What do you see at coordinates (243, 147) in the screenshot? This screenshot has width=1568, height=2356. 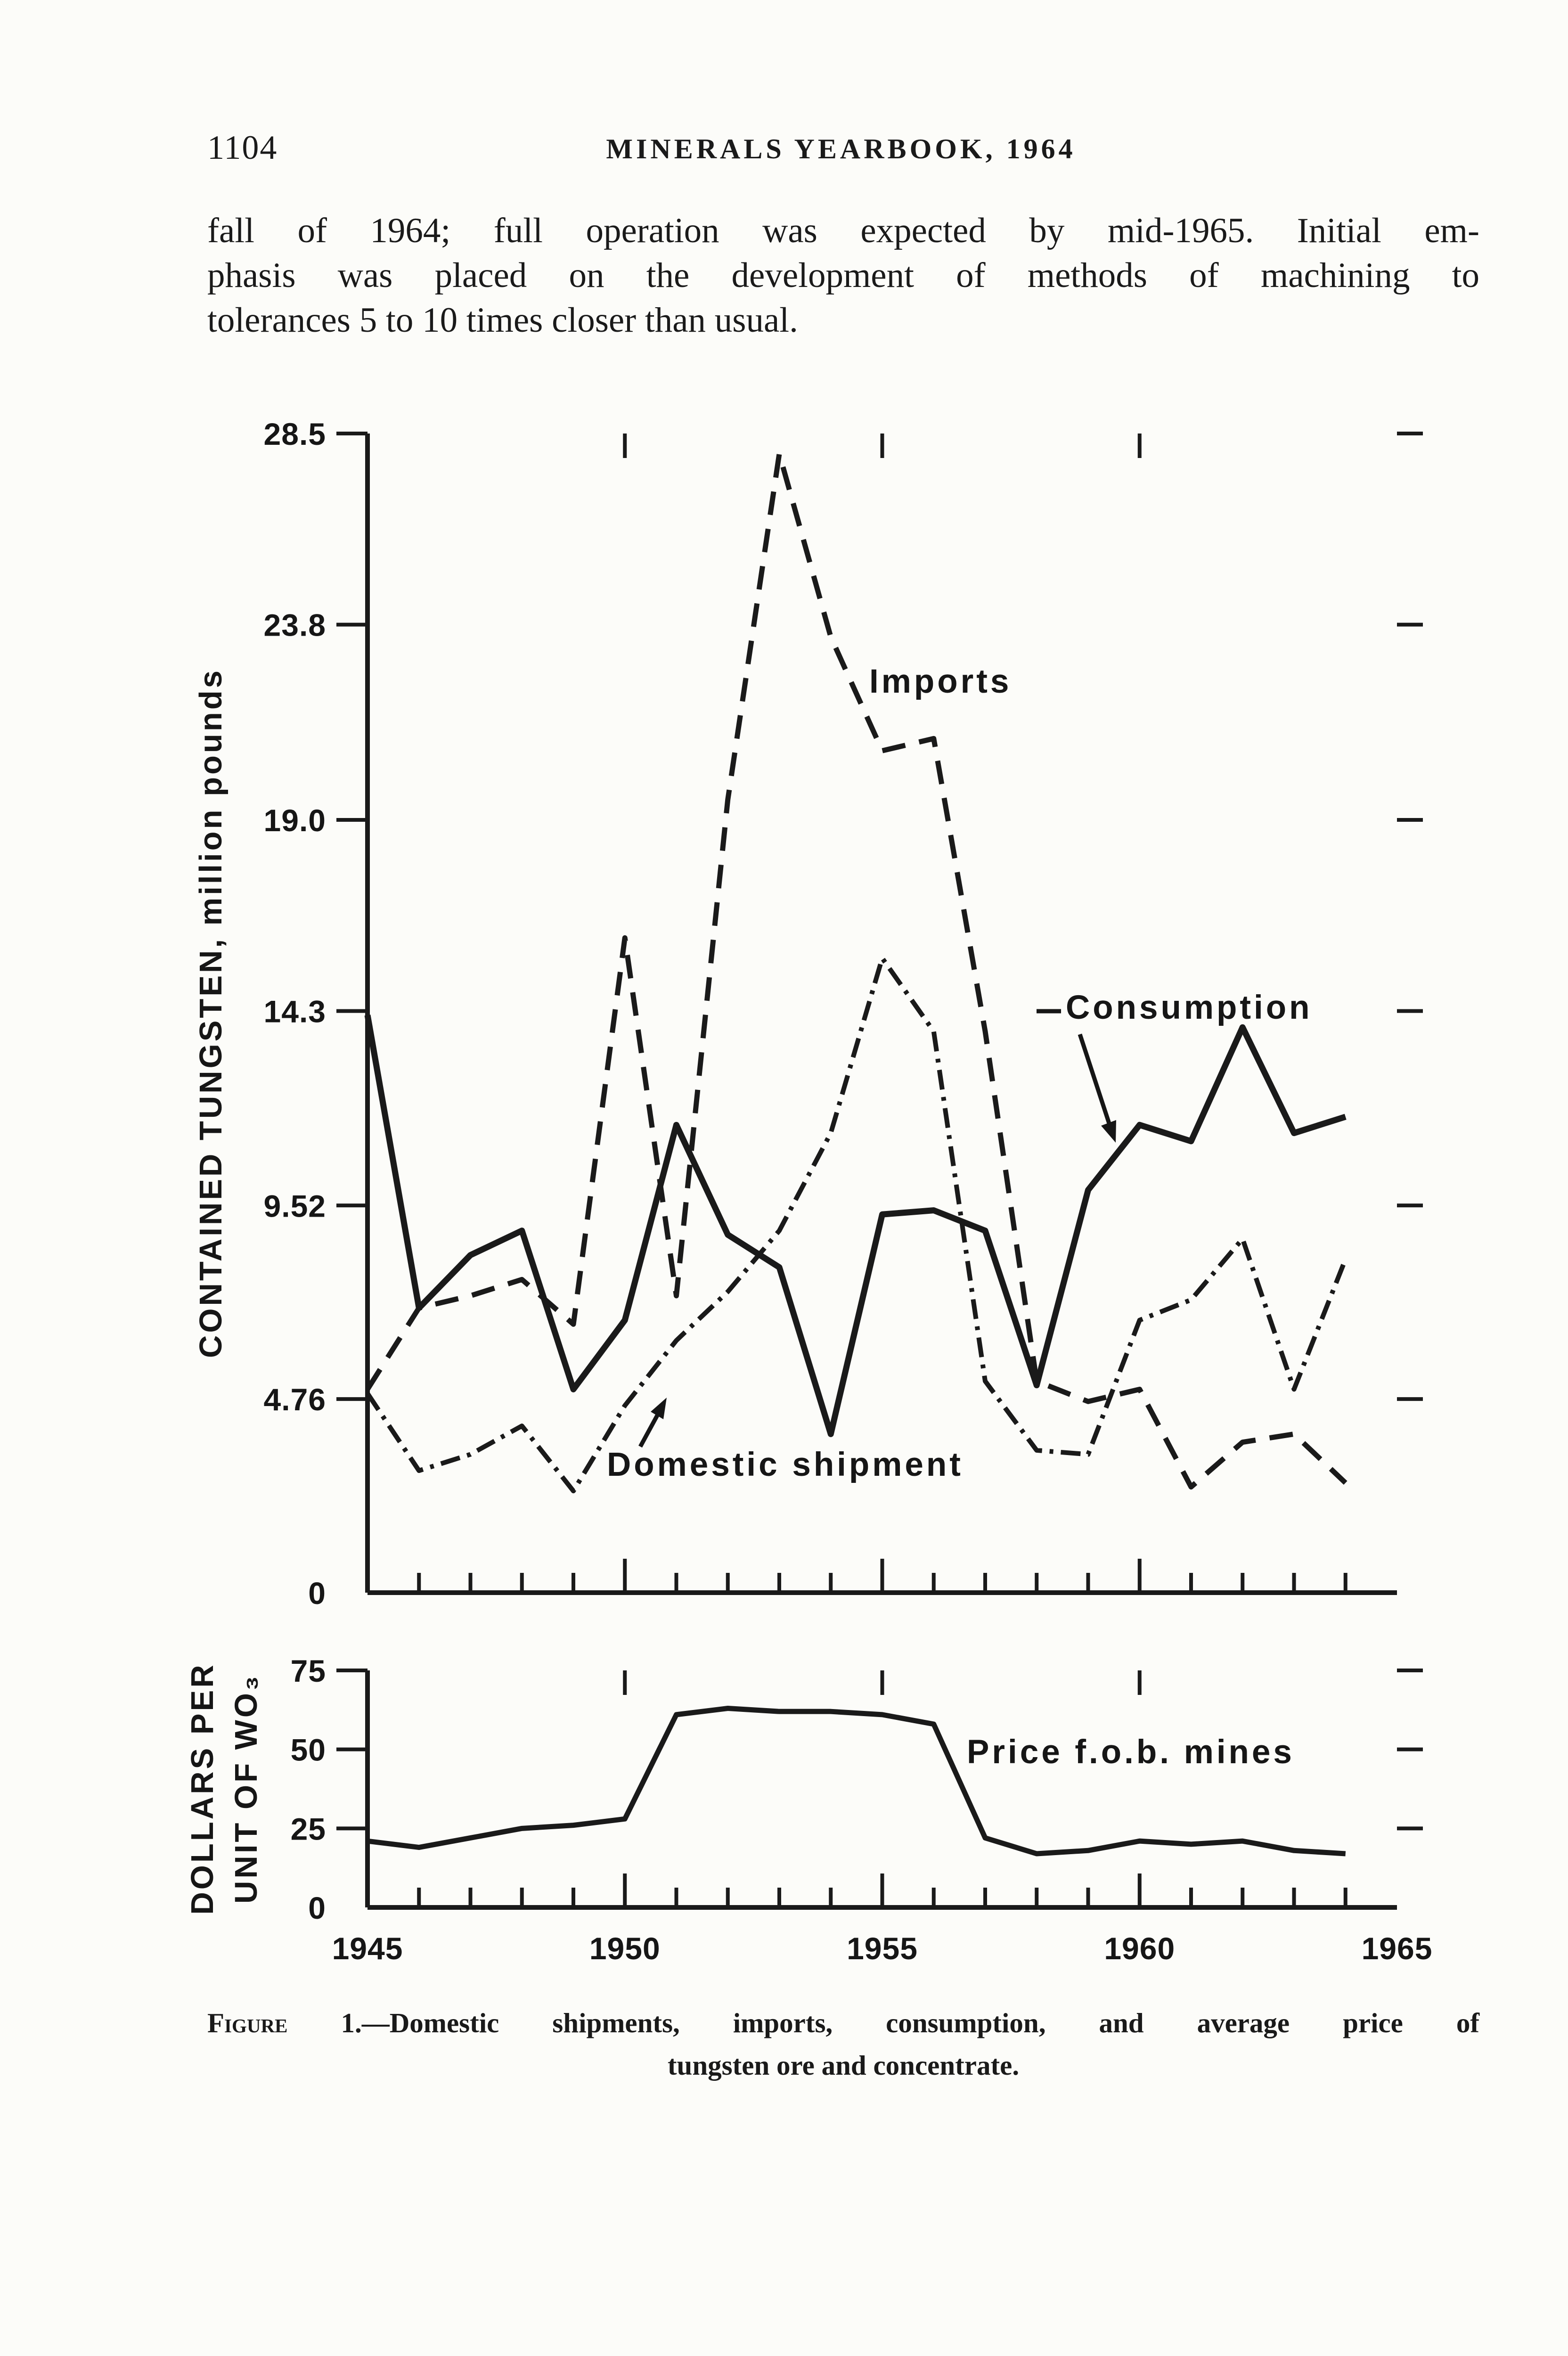 I see `page-number: 1104` at bounding box center [243, 147].